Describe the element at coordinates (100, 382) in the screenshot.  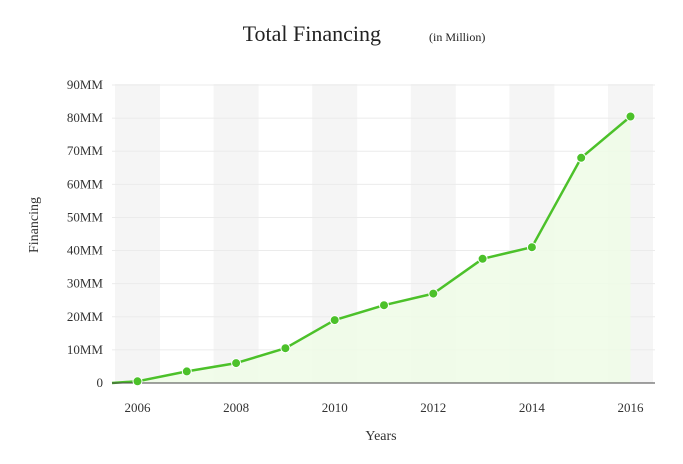
I see `y-tick-label: 0` at that location.